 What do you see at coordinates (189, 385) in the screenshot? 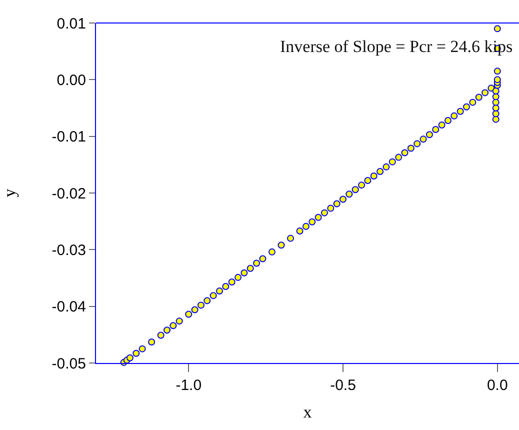
I see `x-tick-label: -1.0` at bounding box center [189, 385].